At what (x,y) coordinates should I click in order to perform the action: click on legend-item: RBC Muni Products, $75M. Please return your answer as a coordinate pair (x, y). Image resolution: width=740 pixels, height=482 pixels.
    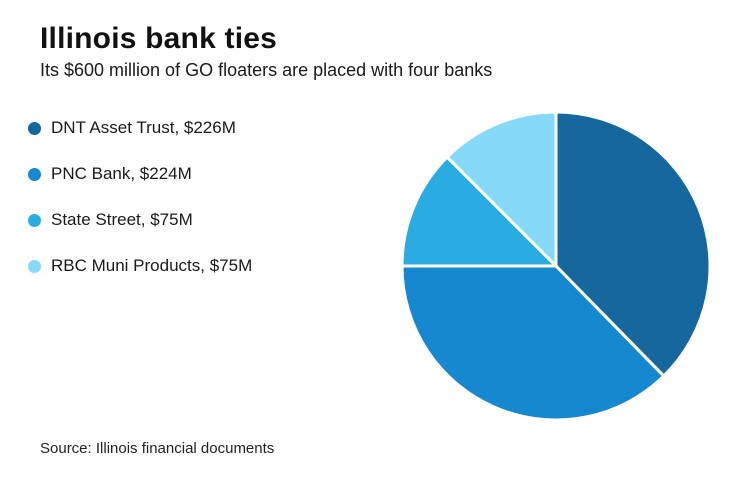
    Looking at the image, I should click on (140, 266).